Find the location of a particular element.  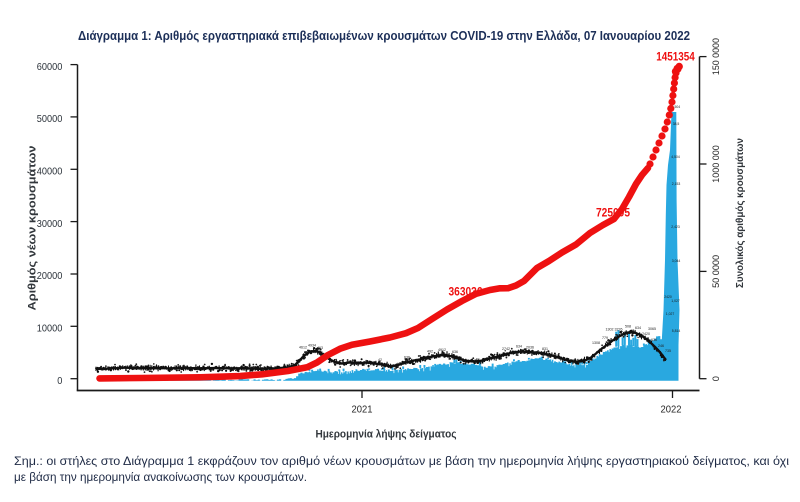

svg-text: 735 is located at coordinates (668, 351).